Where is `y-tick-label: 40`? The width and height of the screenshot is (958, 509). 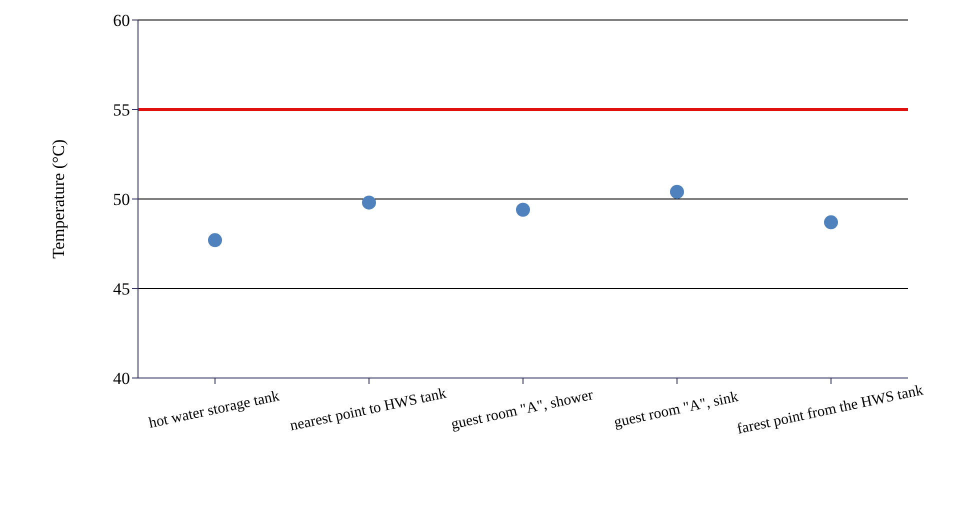
y-tick-label: 40 is located at coordinates (121, 378).